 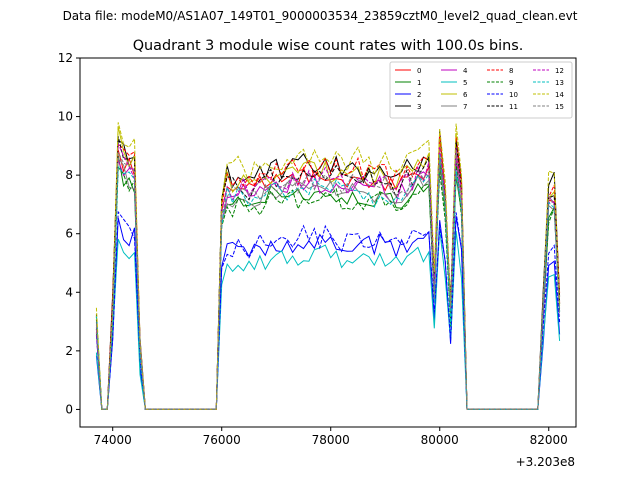 What do you see at coordinates (465, 107) in the screenshot?
I see `legend-label-7: 7` at bounding box center [465, 107].